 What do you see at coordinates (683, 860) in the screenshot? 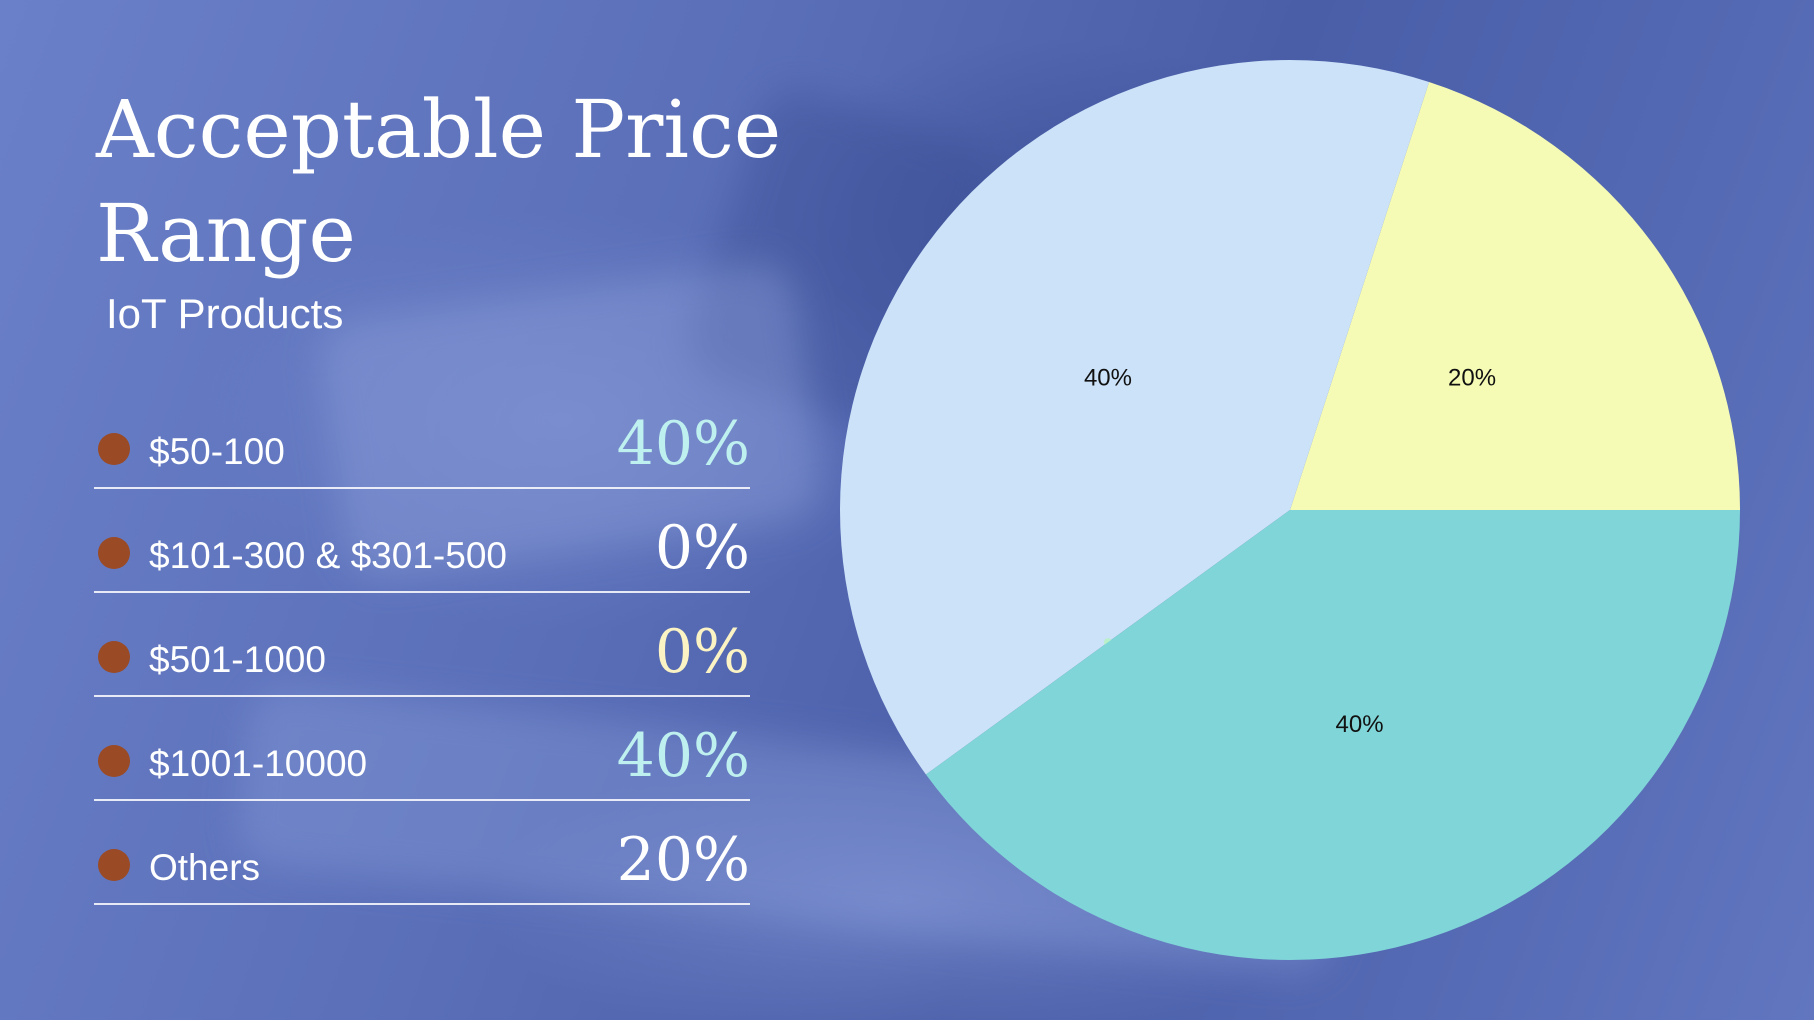
I see `legend-value: 20%` at bounding box center [683, 860].